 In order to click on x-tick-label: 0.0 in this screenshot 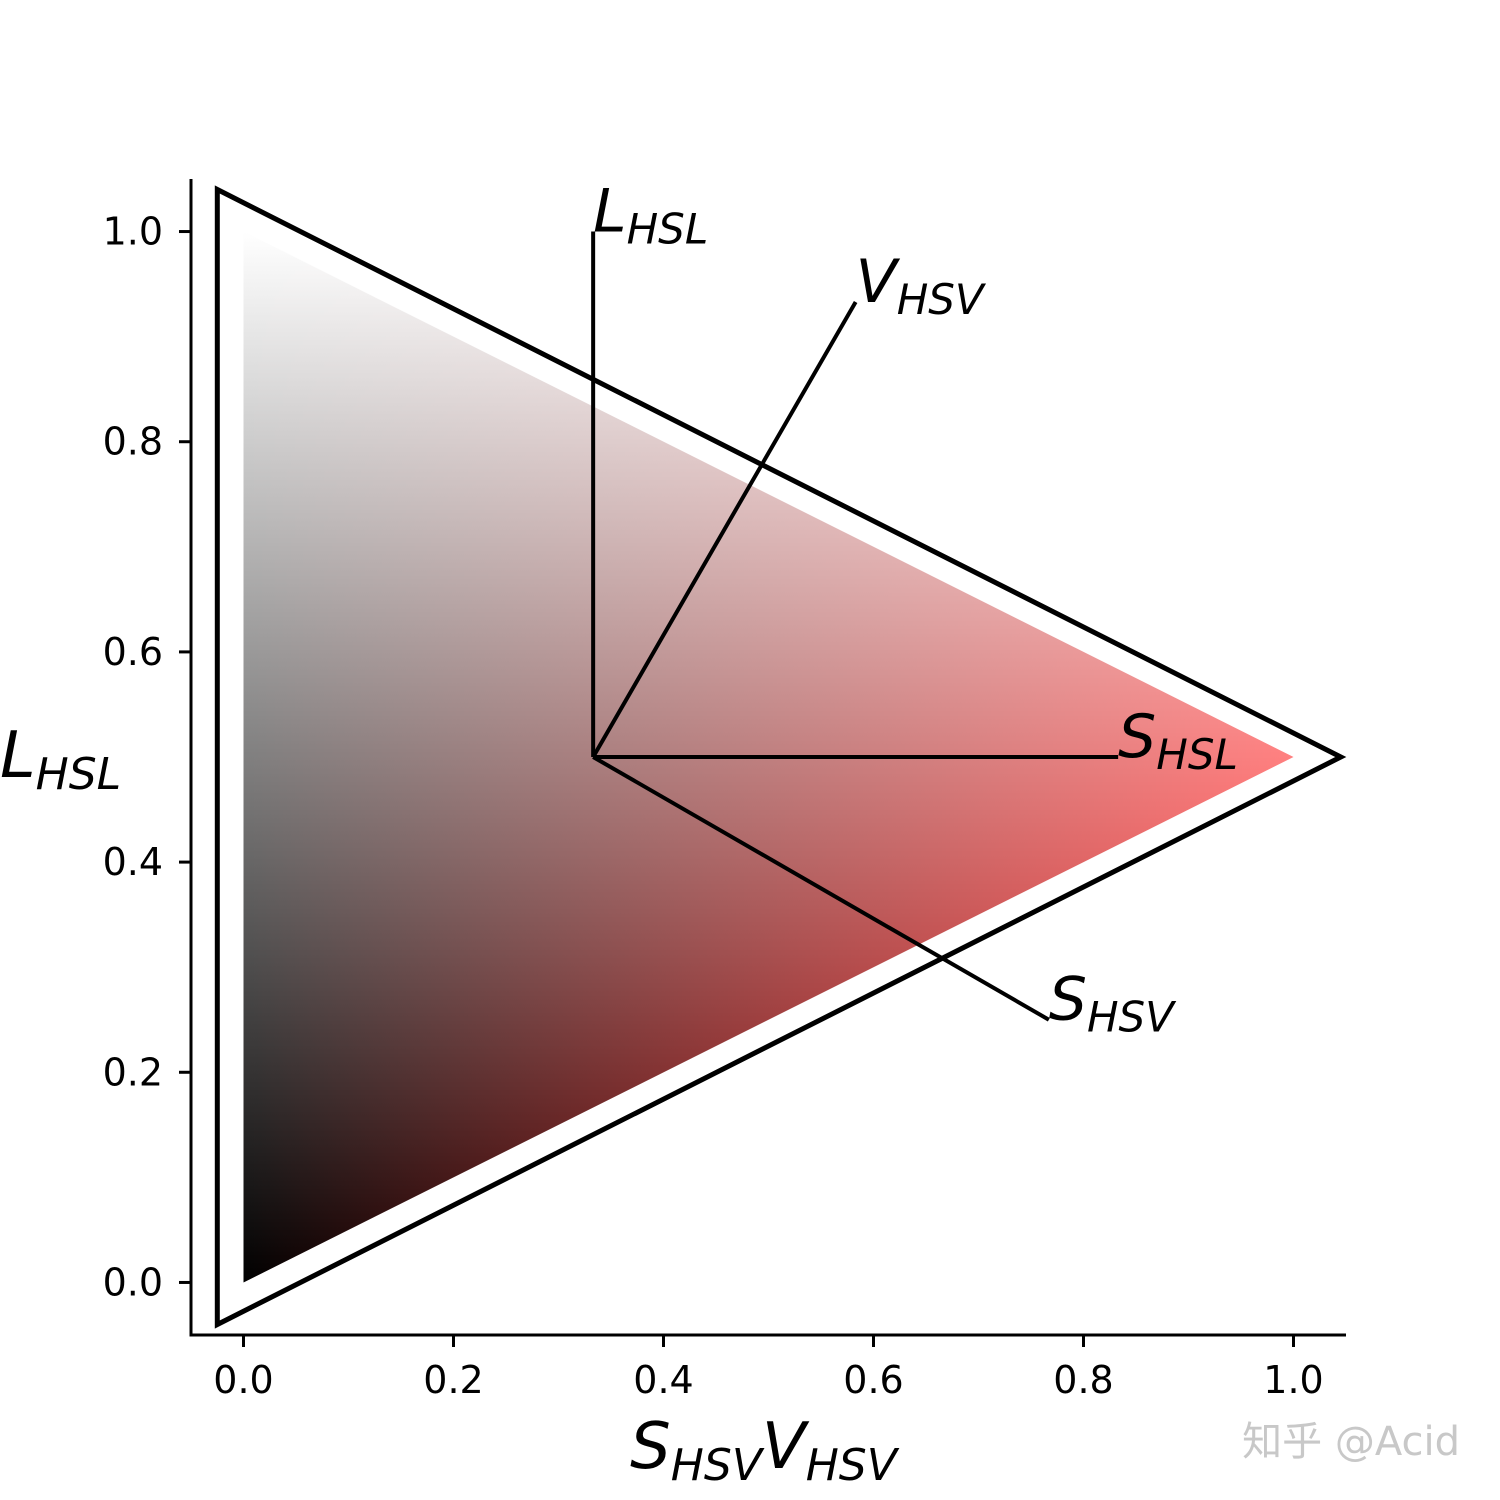, I will do `click(243, 1380)`.